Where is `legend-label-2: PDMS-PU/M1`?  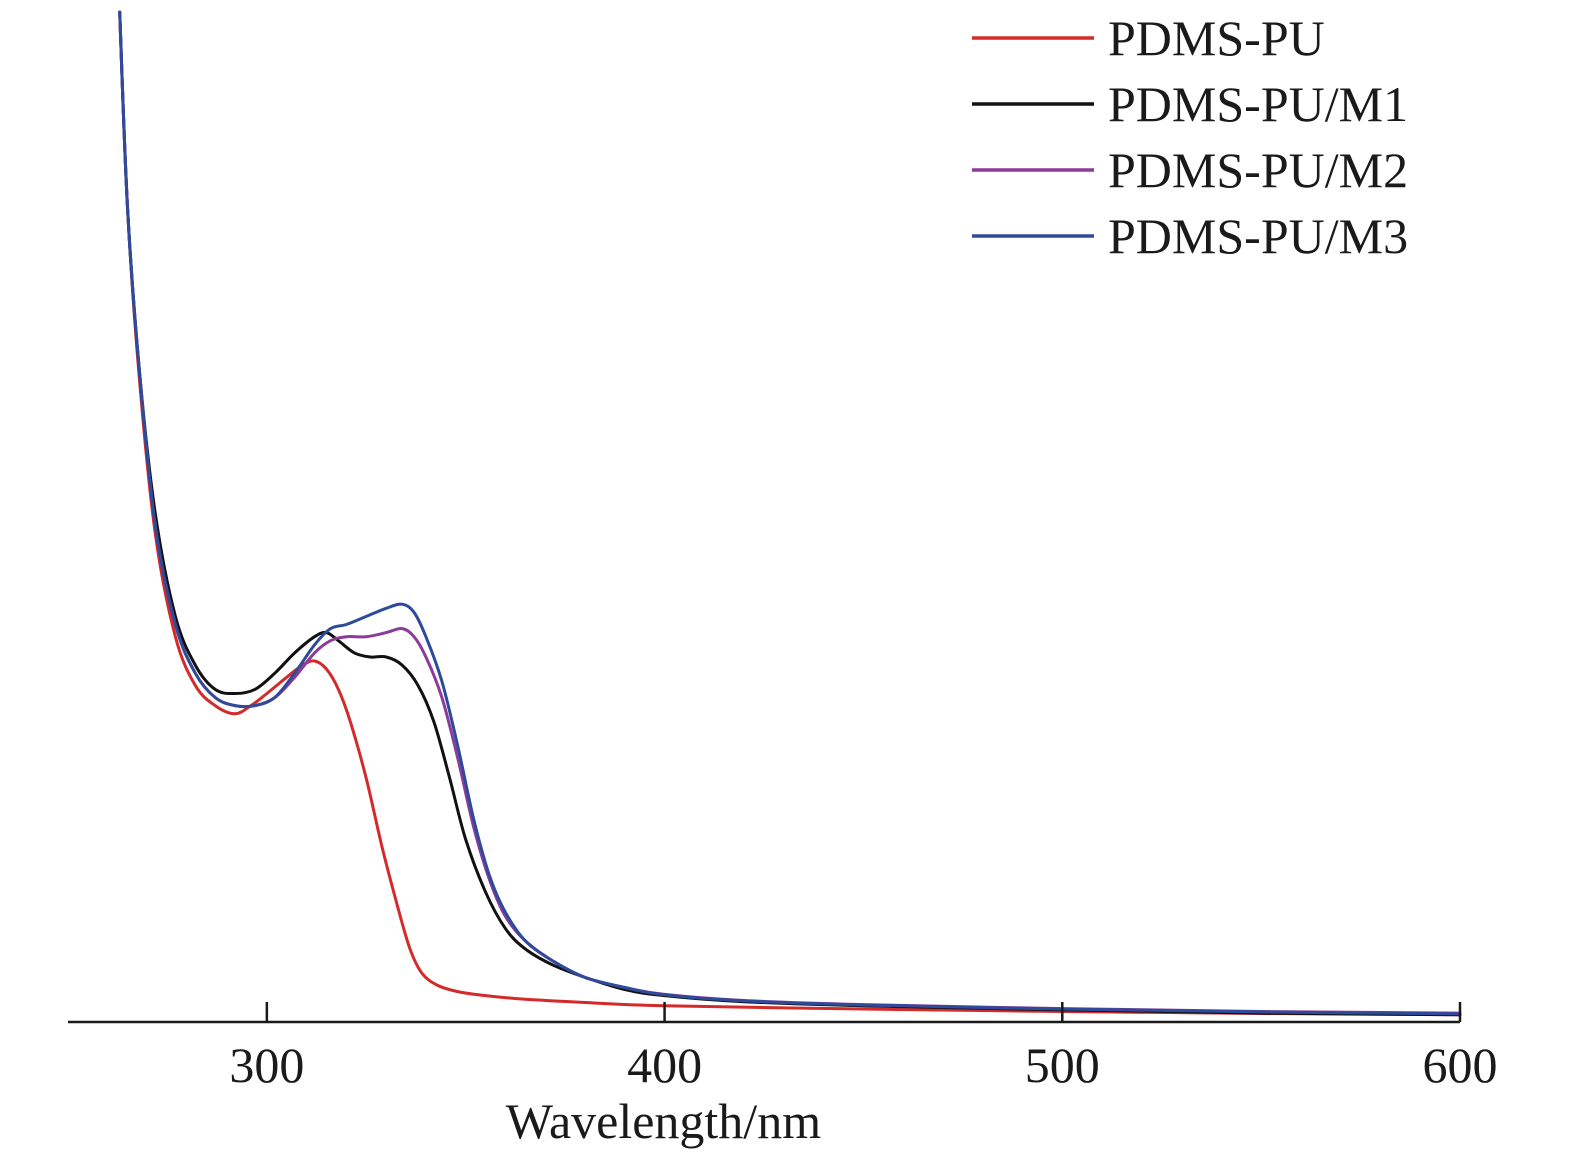 legend-label-2: PDMS-PU/M1 is located at coordinates (1258, 104).